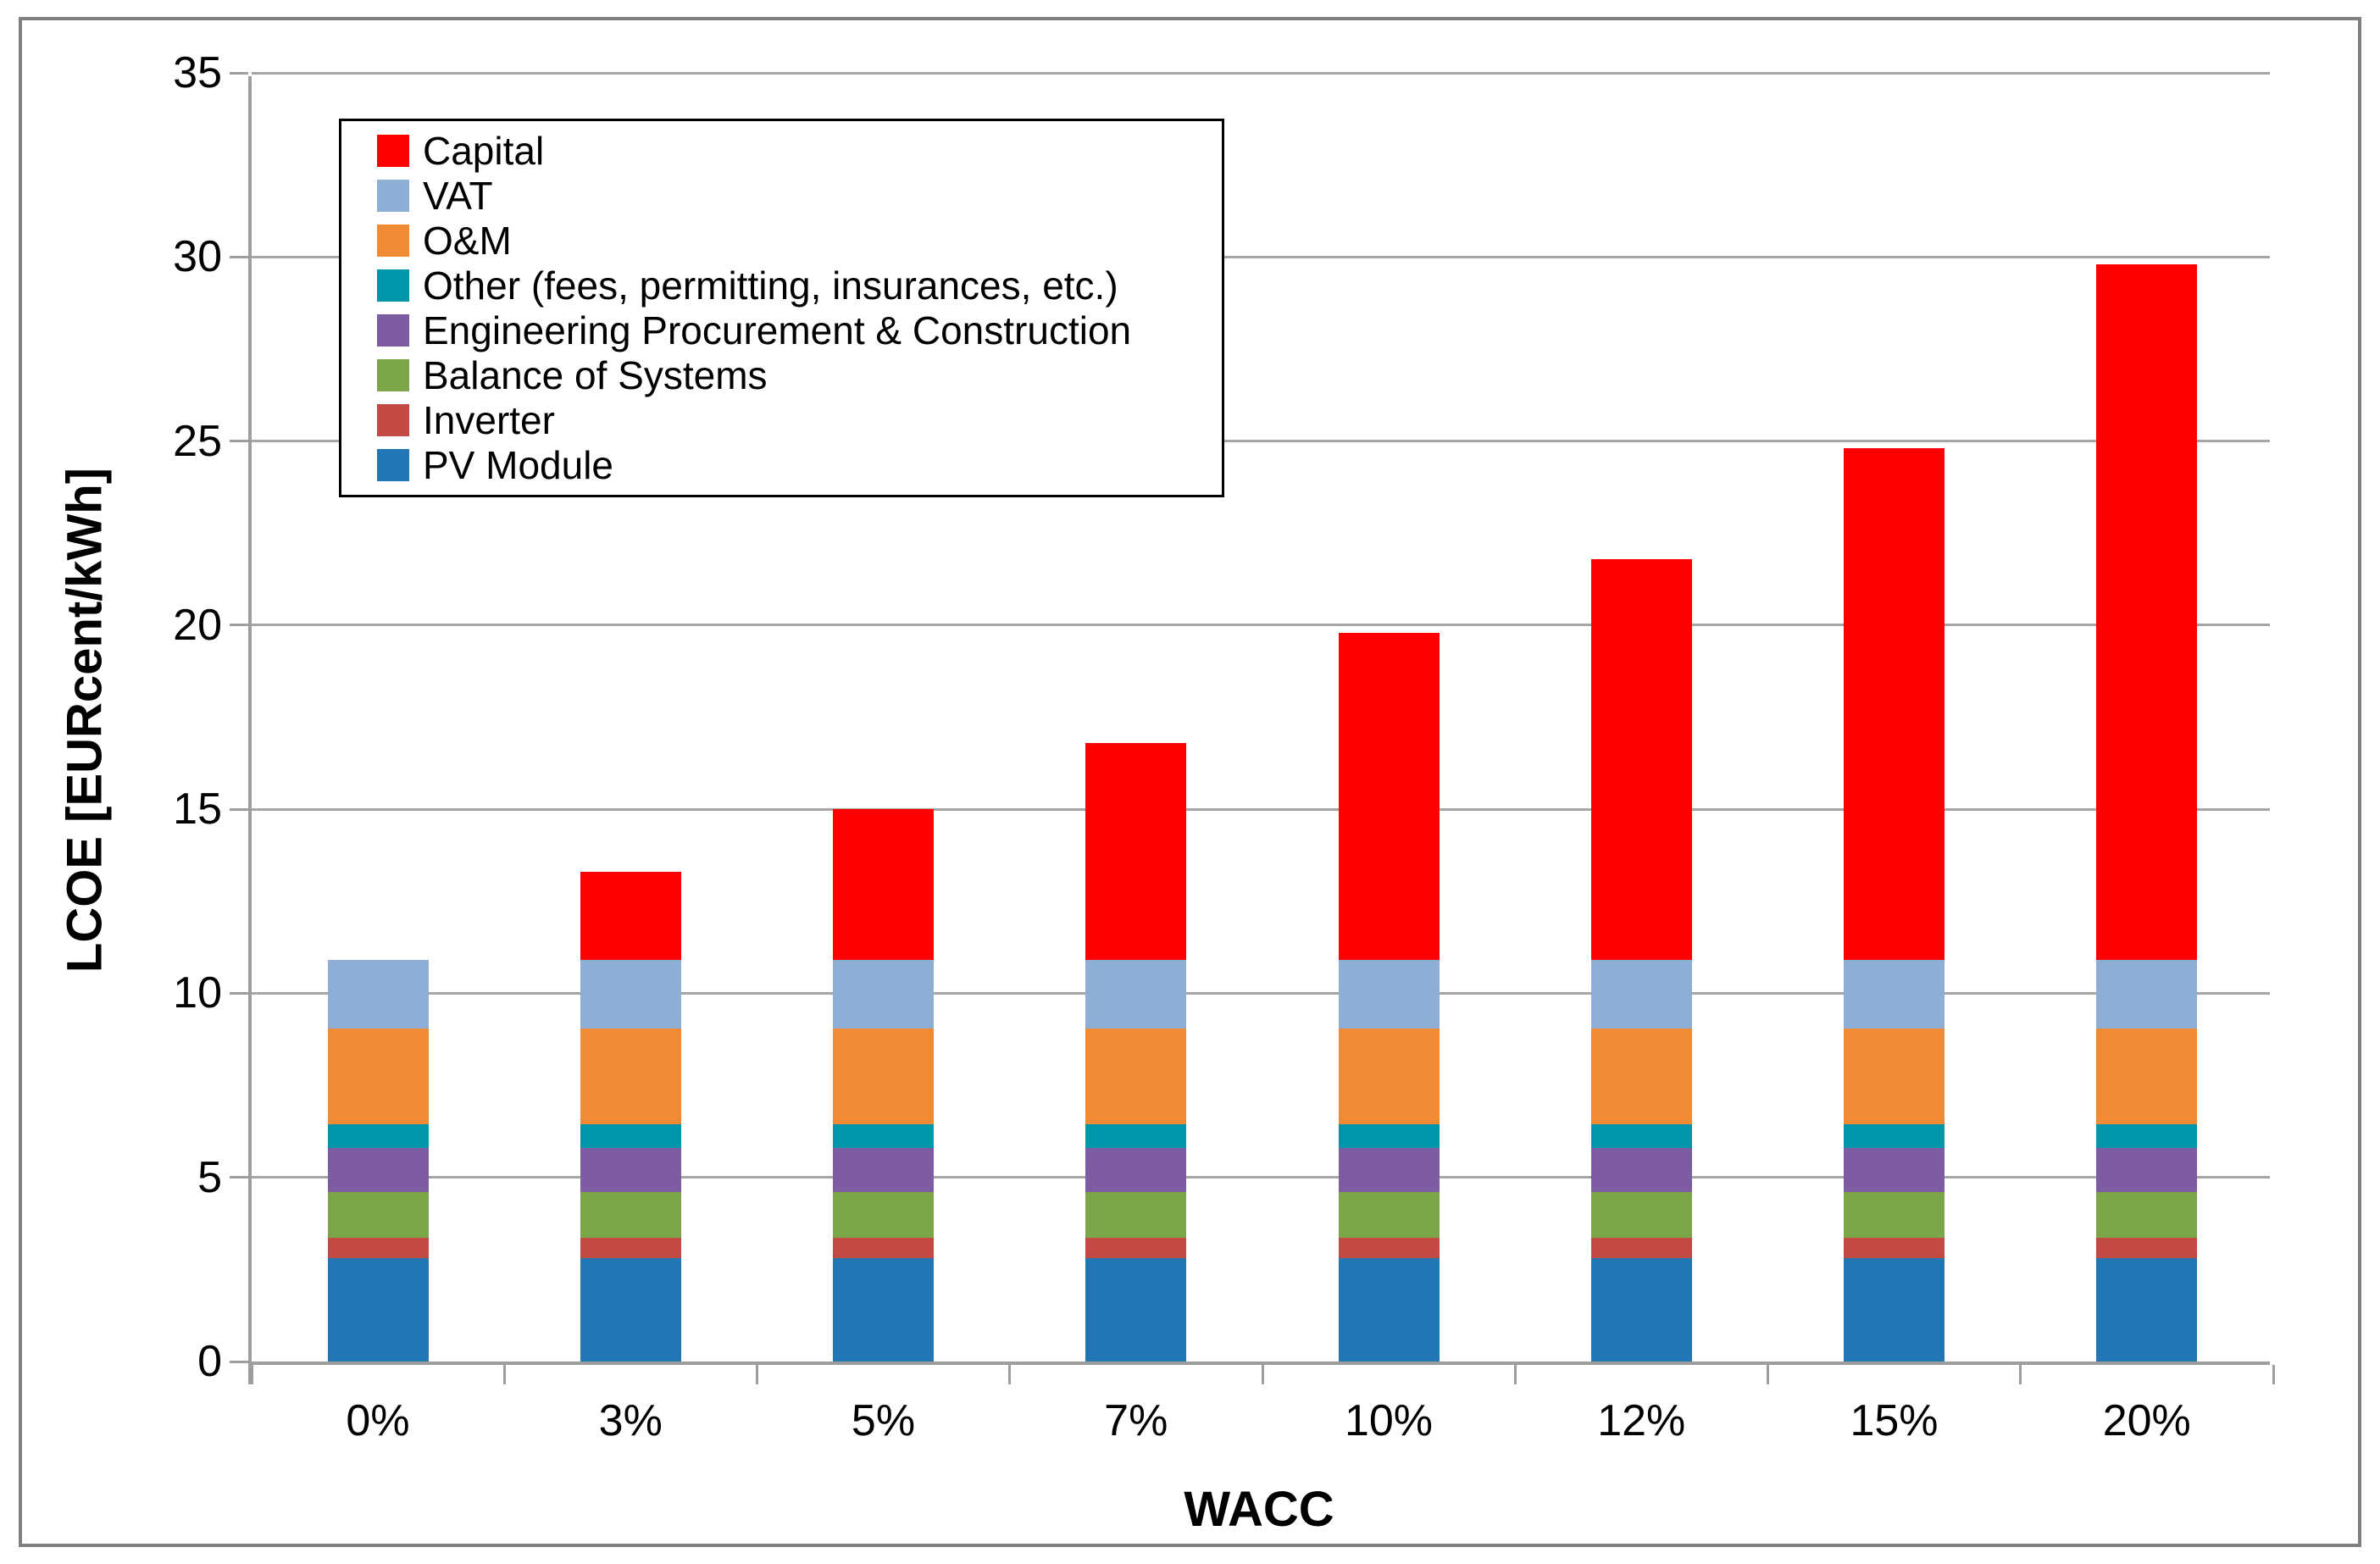  What do you see at coordinates (631, 717) in the screenshot?
I see `bar-group-3%` at bounding box center [631, 717].